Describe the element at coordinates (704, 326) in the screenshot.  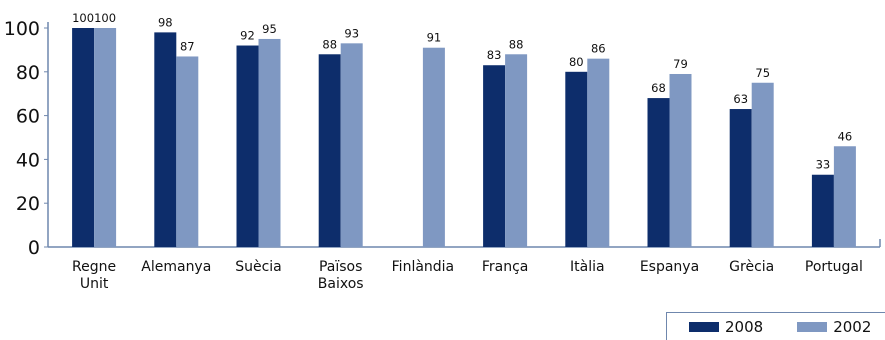
I see `legend-swatch-2008` at that location.